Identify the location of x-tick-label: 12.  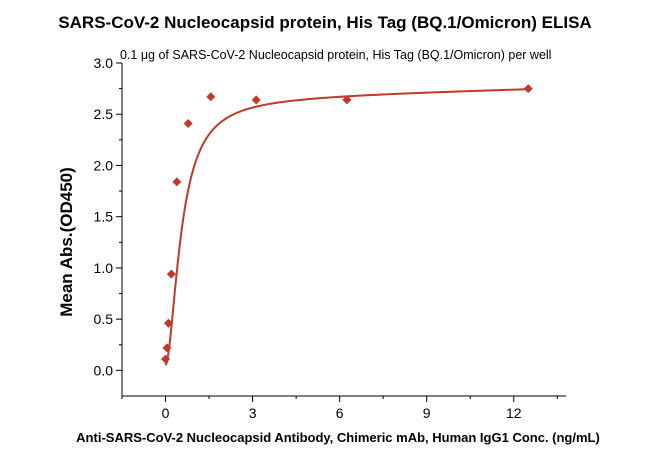
(514, 413).